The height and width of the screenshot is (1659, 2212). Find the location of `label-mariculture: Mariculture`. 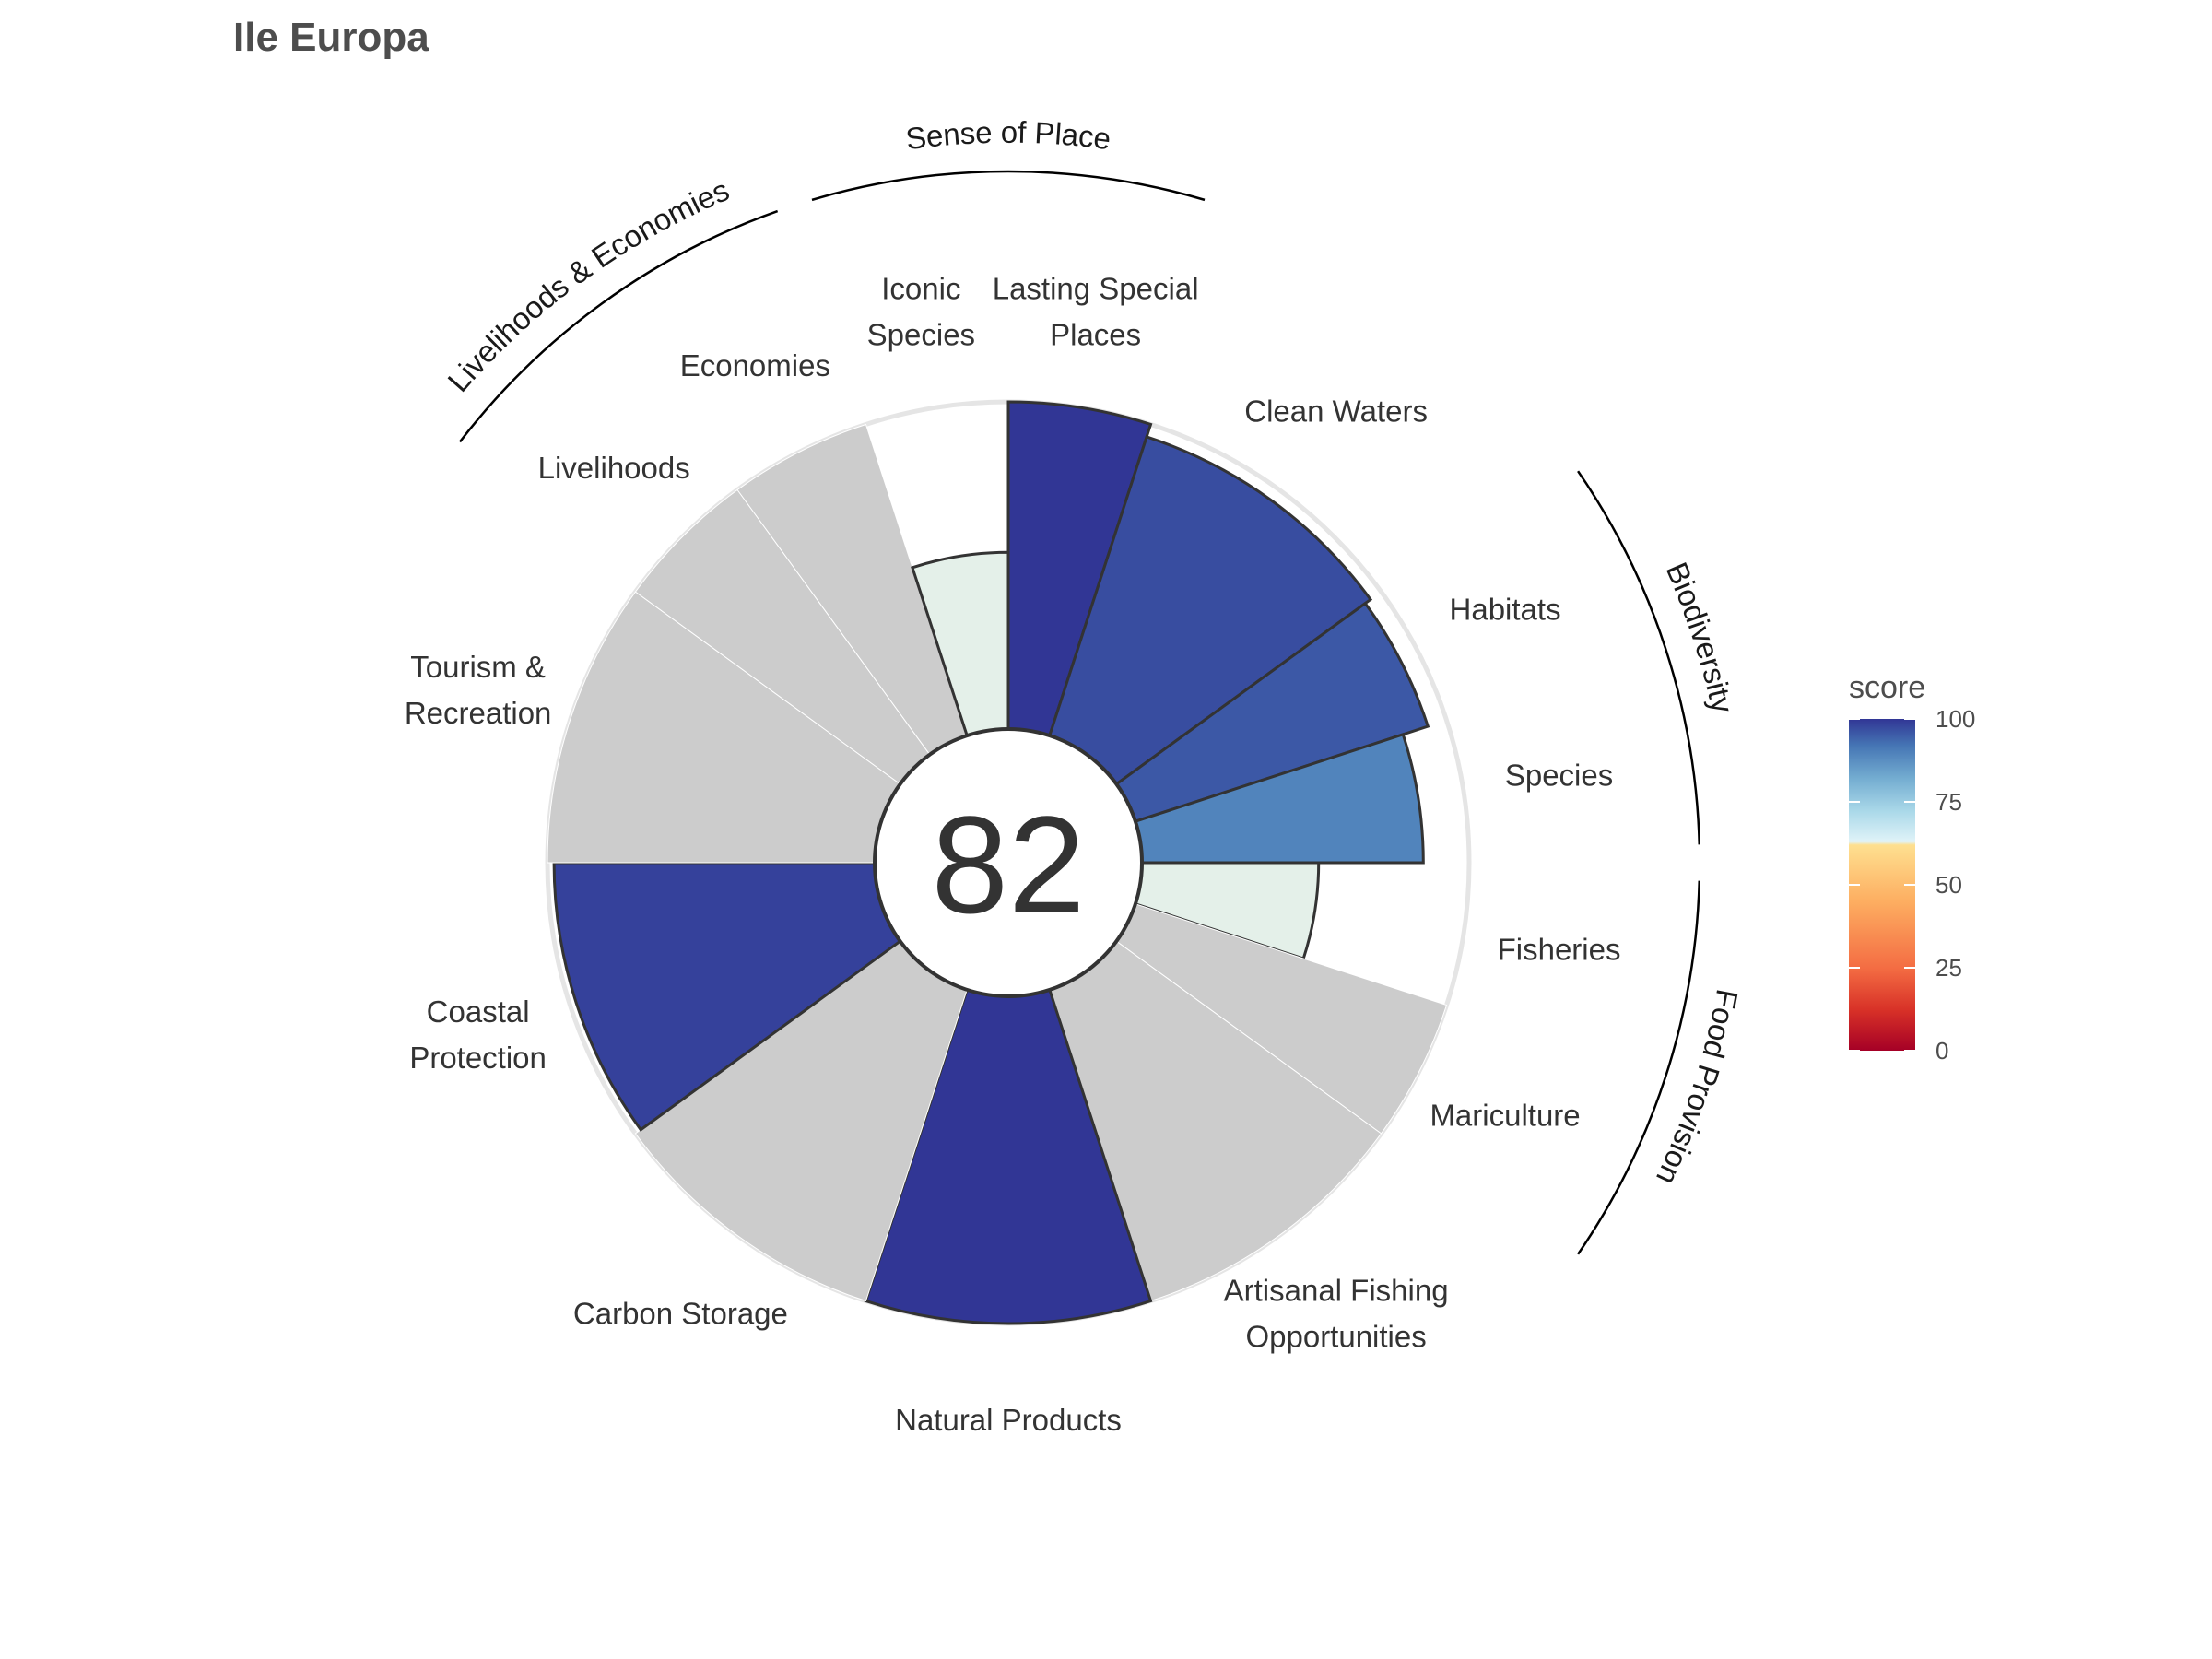

label-mariculture: Mariculture is located at coordinates (1505, 1116).